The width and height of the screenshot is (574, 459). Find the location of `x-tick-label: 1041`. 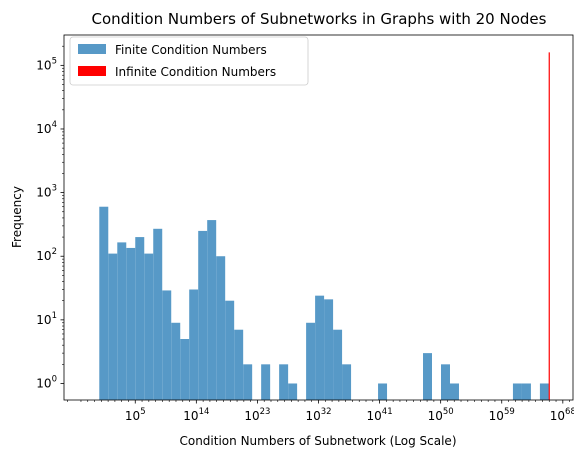

x-tick-label: 1041 is located at coordinates (380, 415).